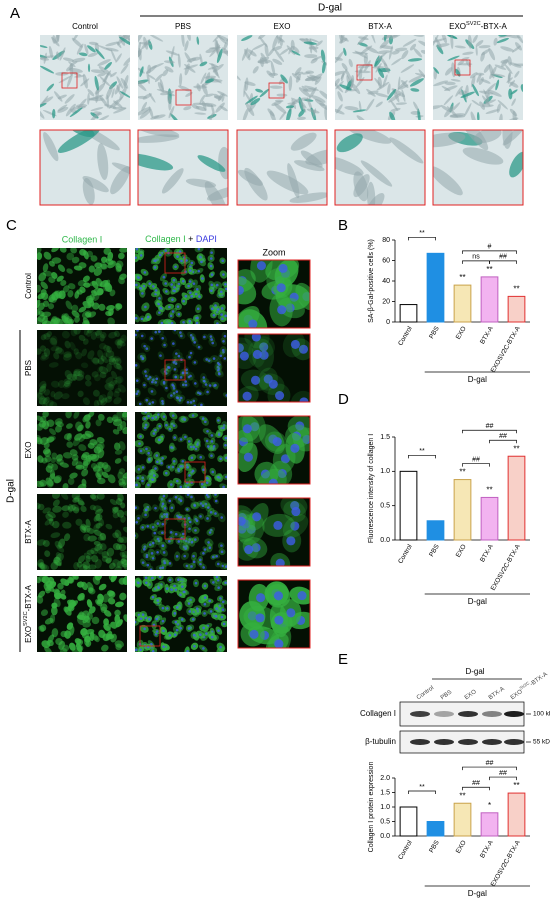 The height and width of the screenshot is (900, 550). What do you see at coordinates (468, 714) in the screenshot?
I see `blot-band` at bounding box center [468, 714].